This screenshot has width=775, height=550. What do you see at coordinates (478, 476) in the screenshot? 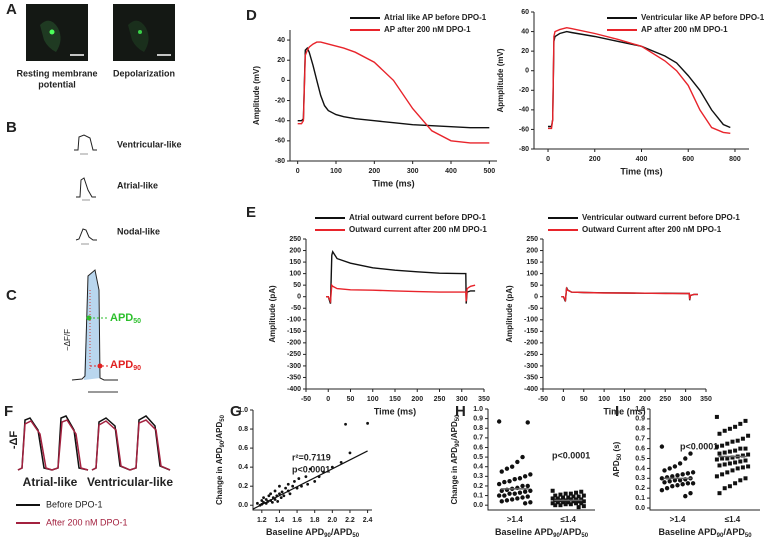
I see `y-tick-label: 0.3` at bounding box center [478, 476].